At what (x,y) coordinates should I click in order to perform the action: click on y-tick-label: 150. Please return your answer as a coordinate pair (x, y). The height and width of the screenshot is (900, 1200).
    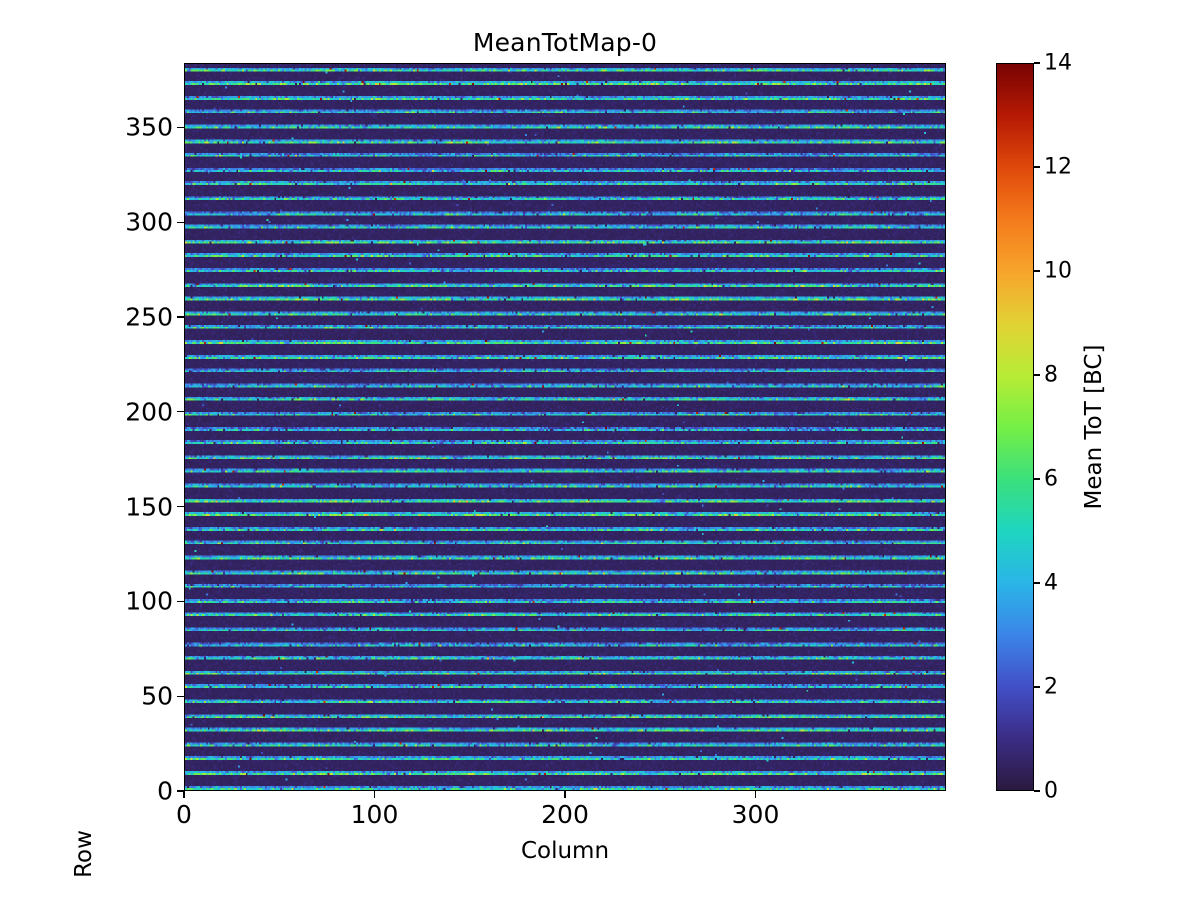
    Looking at the image, I should click on (149, 507).